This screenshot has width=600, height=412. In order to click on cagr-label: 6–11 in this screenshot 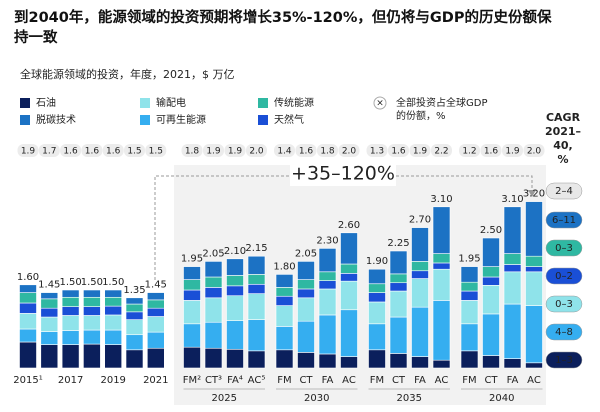, I will do `click(564, 220)`.